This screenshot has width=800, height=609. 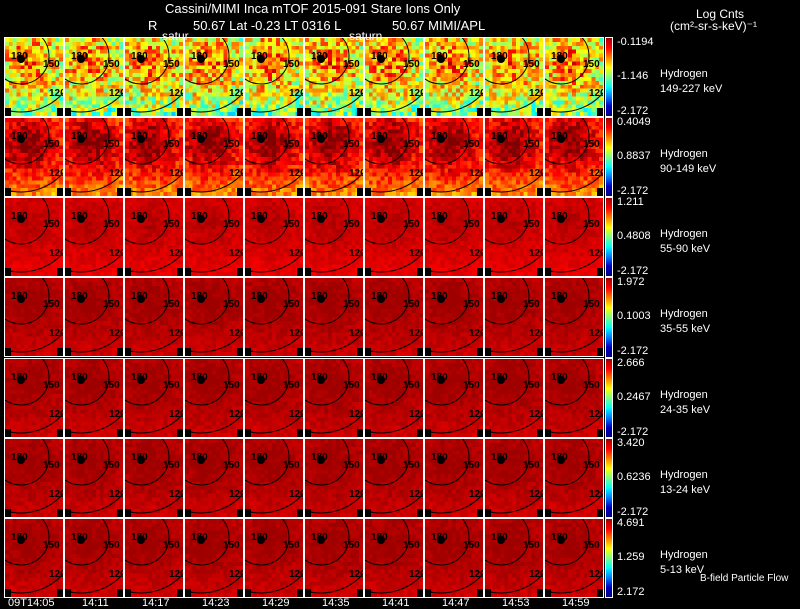 I want to click on colorbar-max-label: 1.211, so click(x=630, y=202).